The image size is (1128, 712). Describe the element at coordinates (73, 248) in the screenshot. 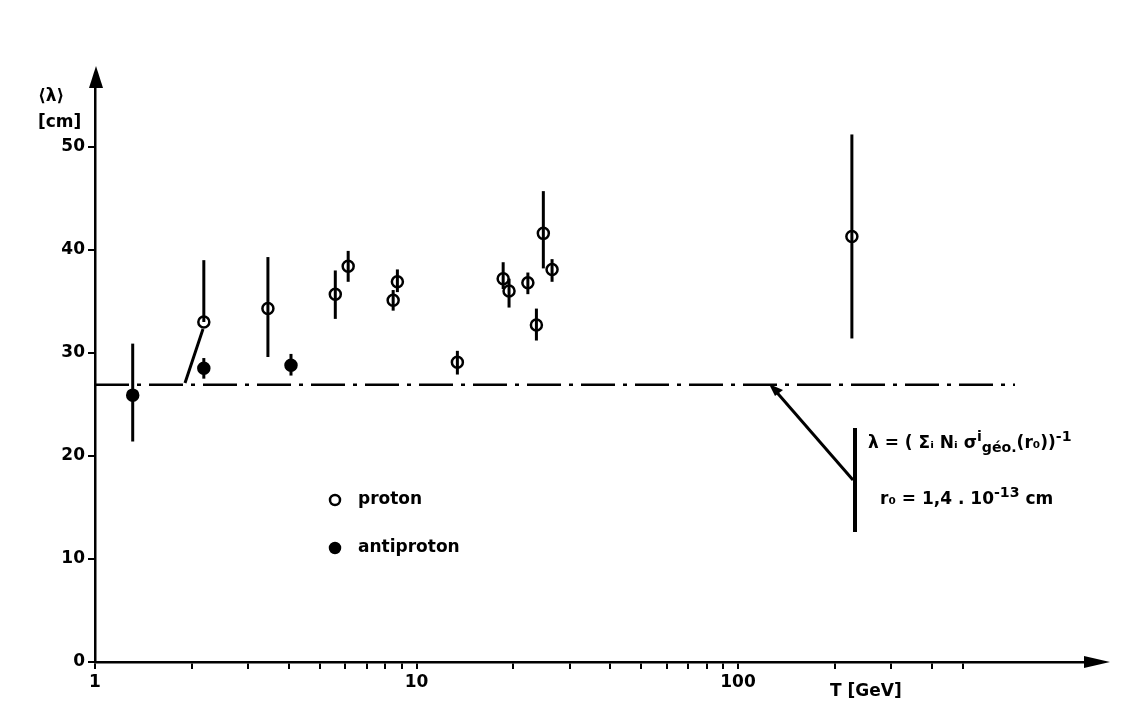

I see `y-tick-label: 40` at that location.